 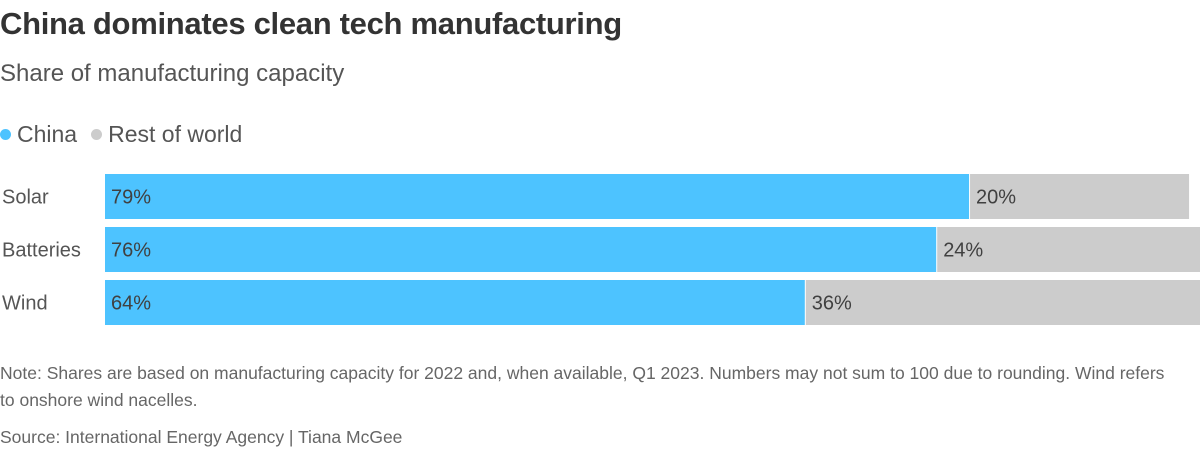 What do you see at coordinates (455, 302) in the screenshot?
I see `bar-wind-china` at bounding box center [455, 302].